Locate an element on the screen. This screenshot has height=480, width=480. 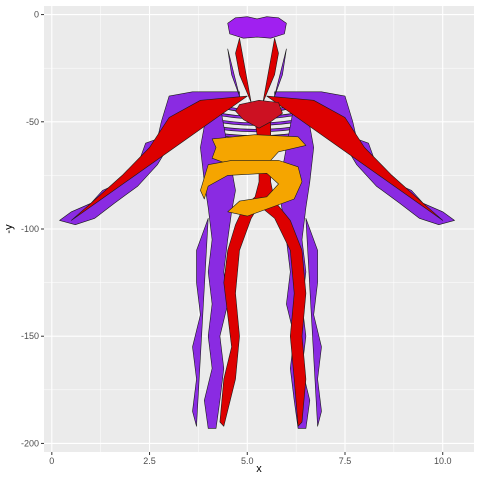
y-tick-label: -150 is located at coordinates (30, 336).